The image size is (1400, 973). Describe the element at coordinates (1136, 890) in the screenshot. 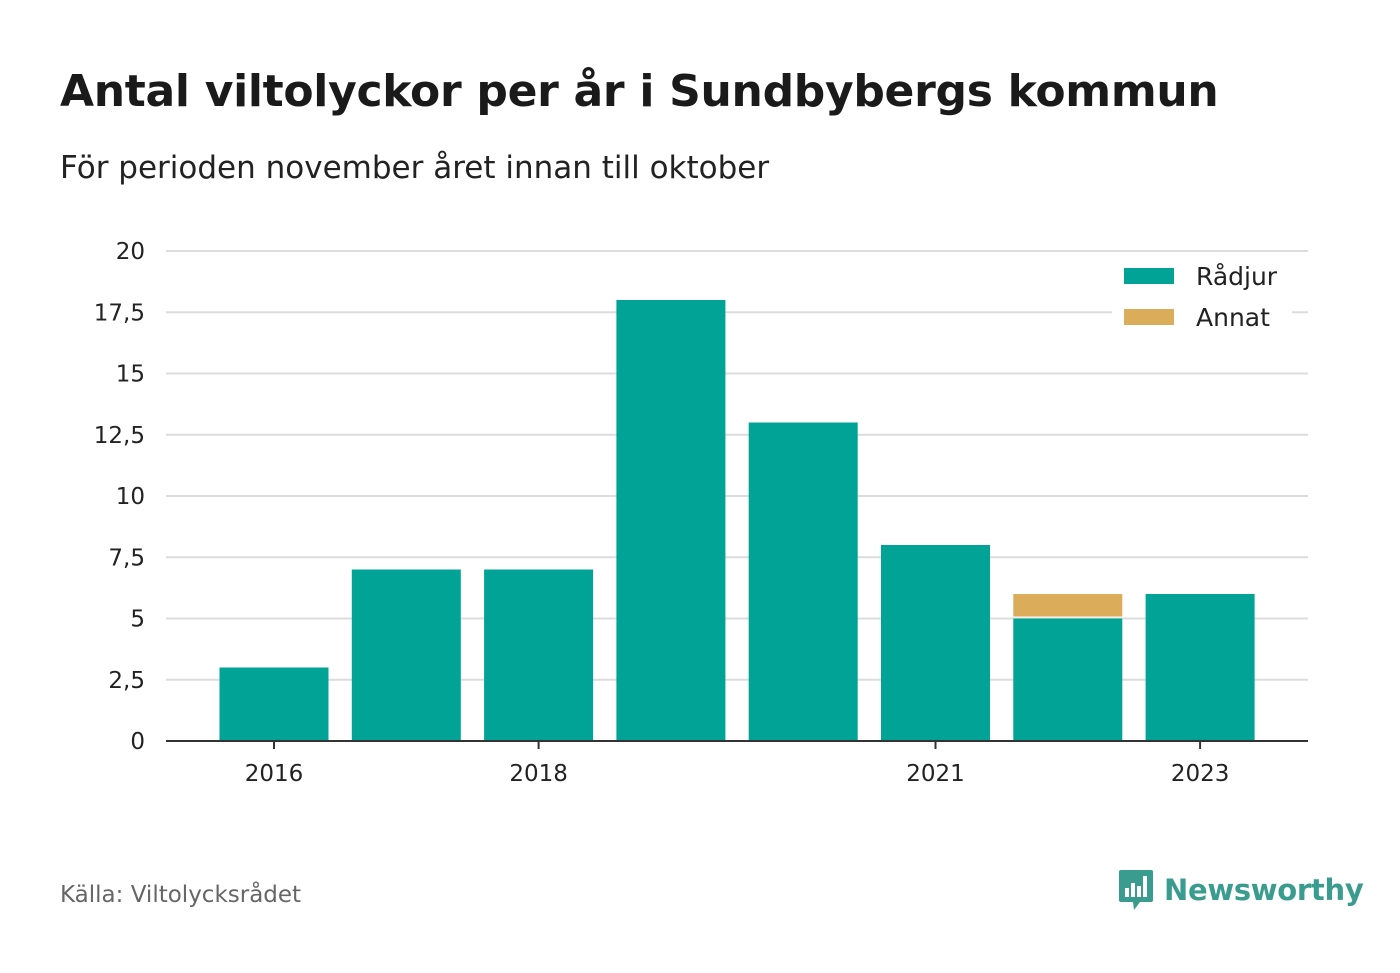

I see `newsworthy-logo-icon` at that location.